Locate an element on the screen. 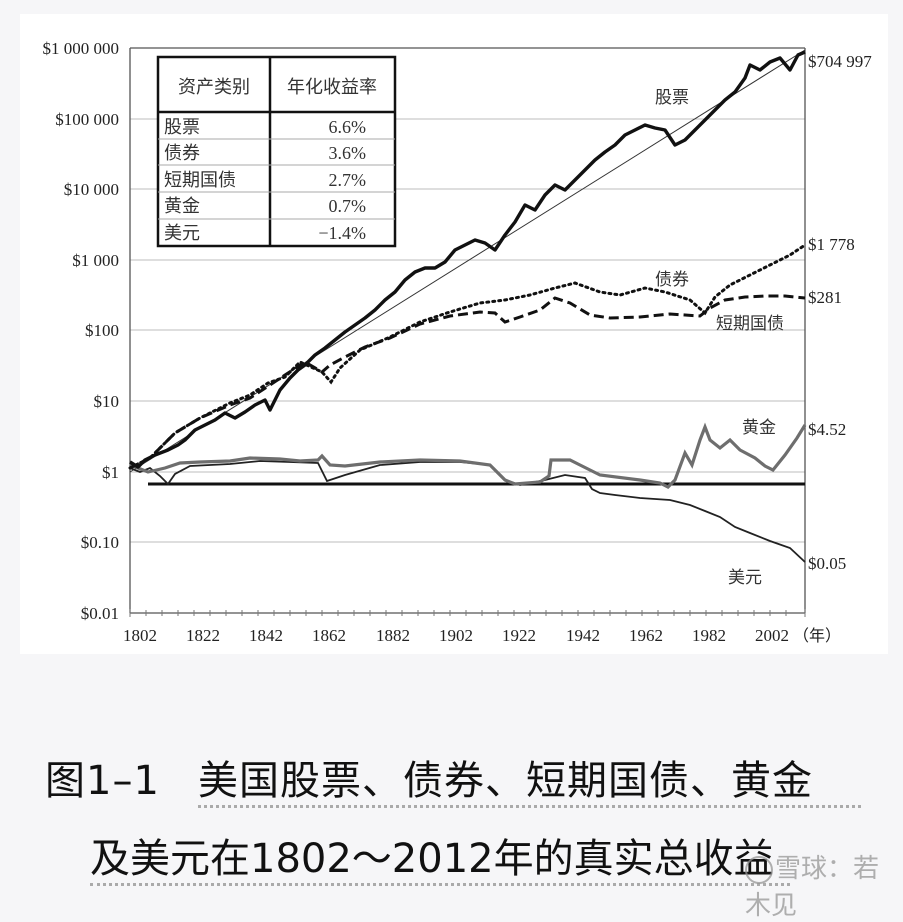 The image size is (903, 922). table-header-return: 年化收益率 is located at coordinates (332, 87).